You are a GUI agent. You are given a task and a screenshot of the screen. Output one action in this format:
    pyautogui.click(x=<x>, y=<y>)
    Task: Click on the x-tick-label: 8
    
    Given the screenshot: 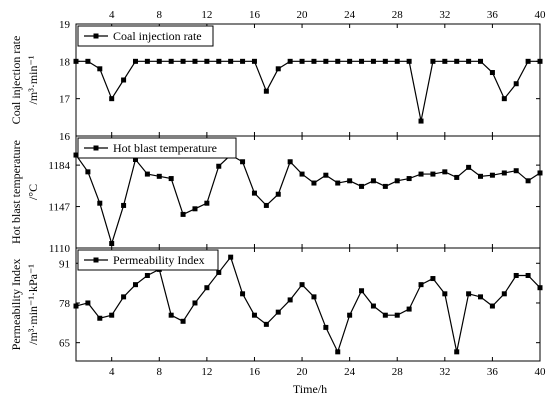 What is the action you would take?
    pyautogui.click(x=160, y=372)
    